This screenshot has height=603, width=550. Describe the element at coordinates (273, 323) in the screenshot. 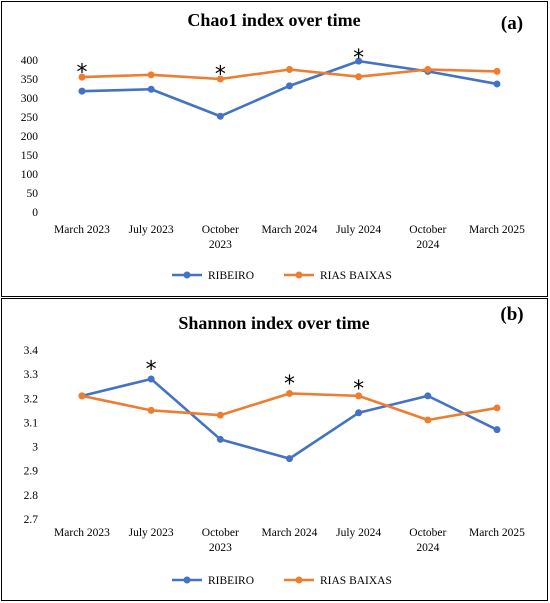

I see `chart-title: Shannon index over time` at that location.